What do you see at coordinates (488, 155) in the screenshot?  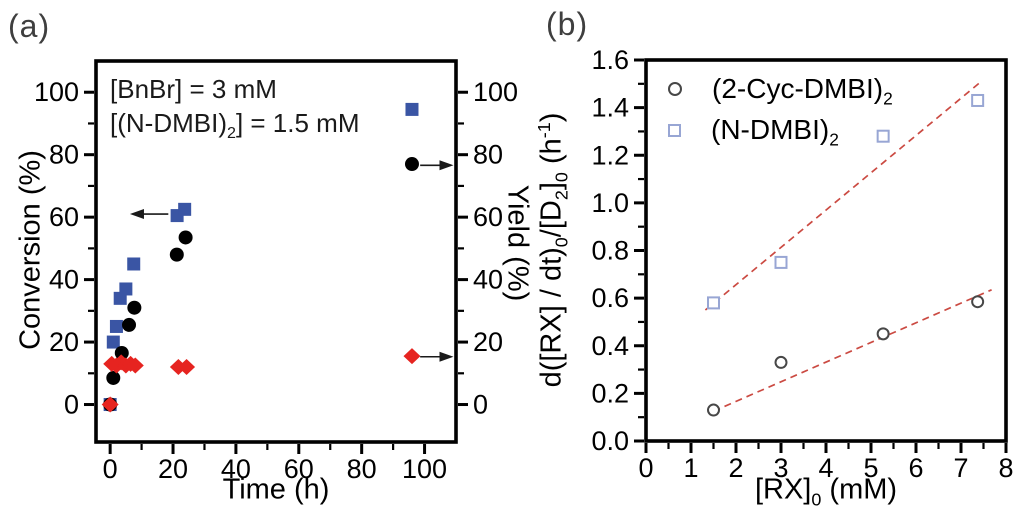 I see `right-y-tick-label: 80` at bounding box center [488, 155].